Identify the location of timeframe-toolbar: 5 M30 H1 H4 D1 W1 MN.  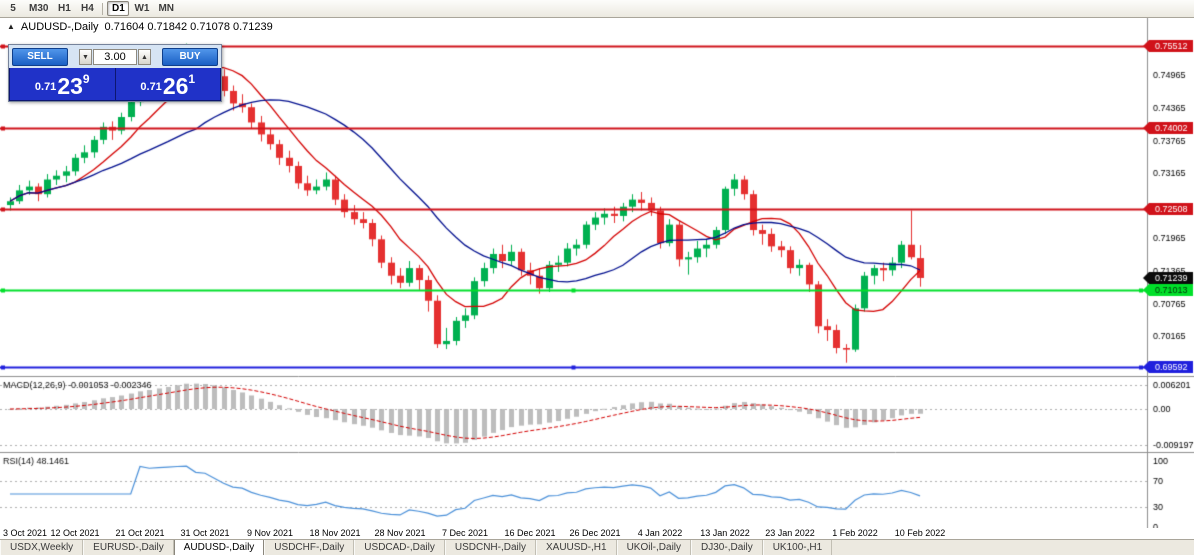
(597, 9).